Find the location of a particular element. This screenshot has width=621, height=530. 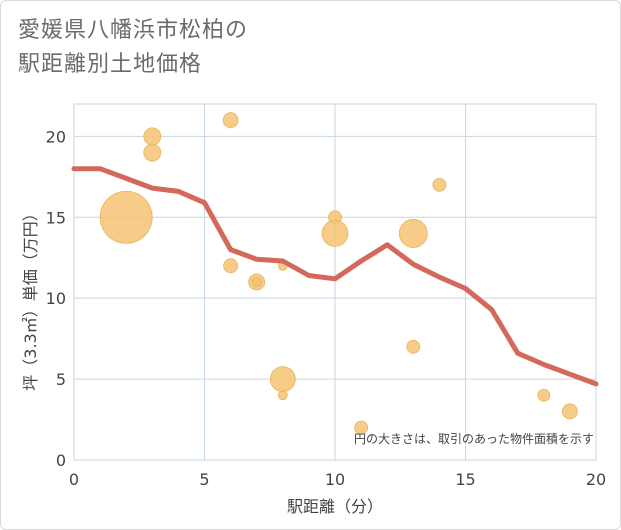

x-tick-label: 20 is located at coordinates (596, 479).